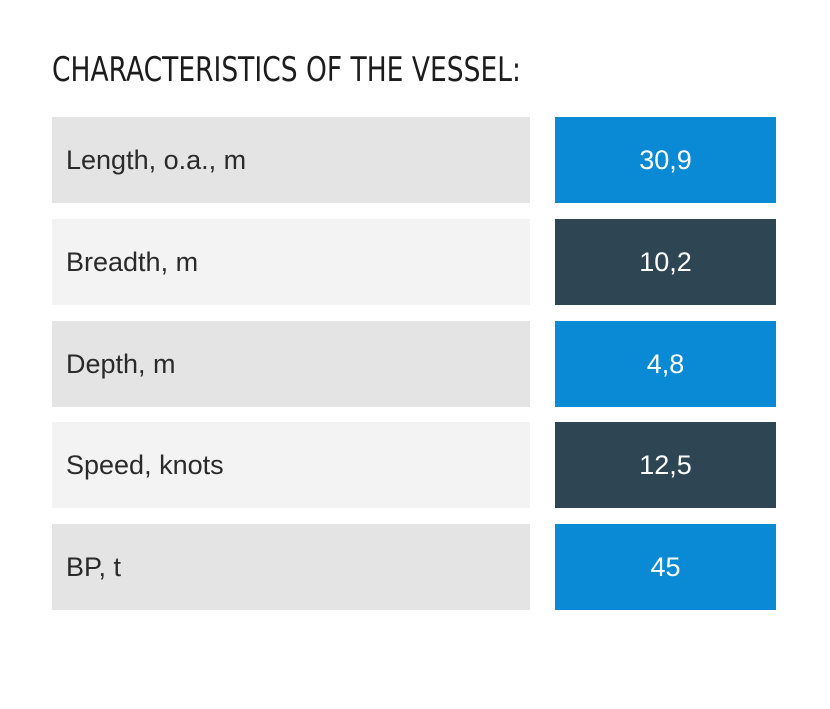 The width and height of the screenshot is (830, 709). Describe the element at coordinates (291, 465) in the screenshot. I see `row-label: Speed, knots` at that location.